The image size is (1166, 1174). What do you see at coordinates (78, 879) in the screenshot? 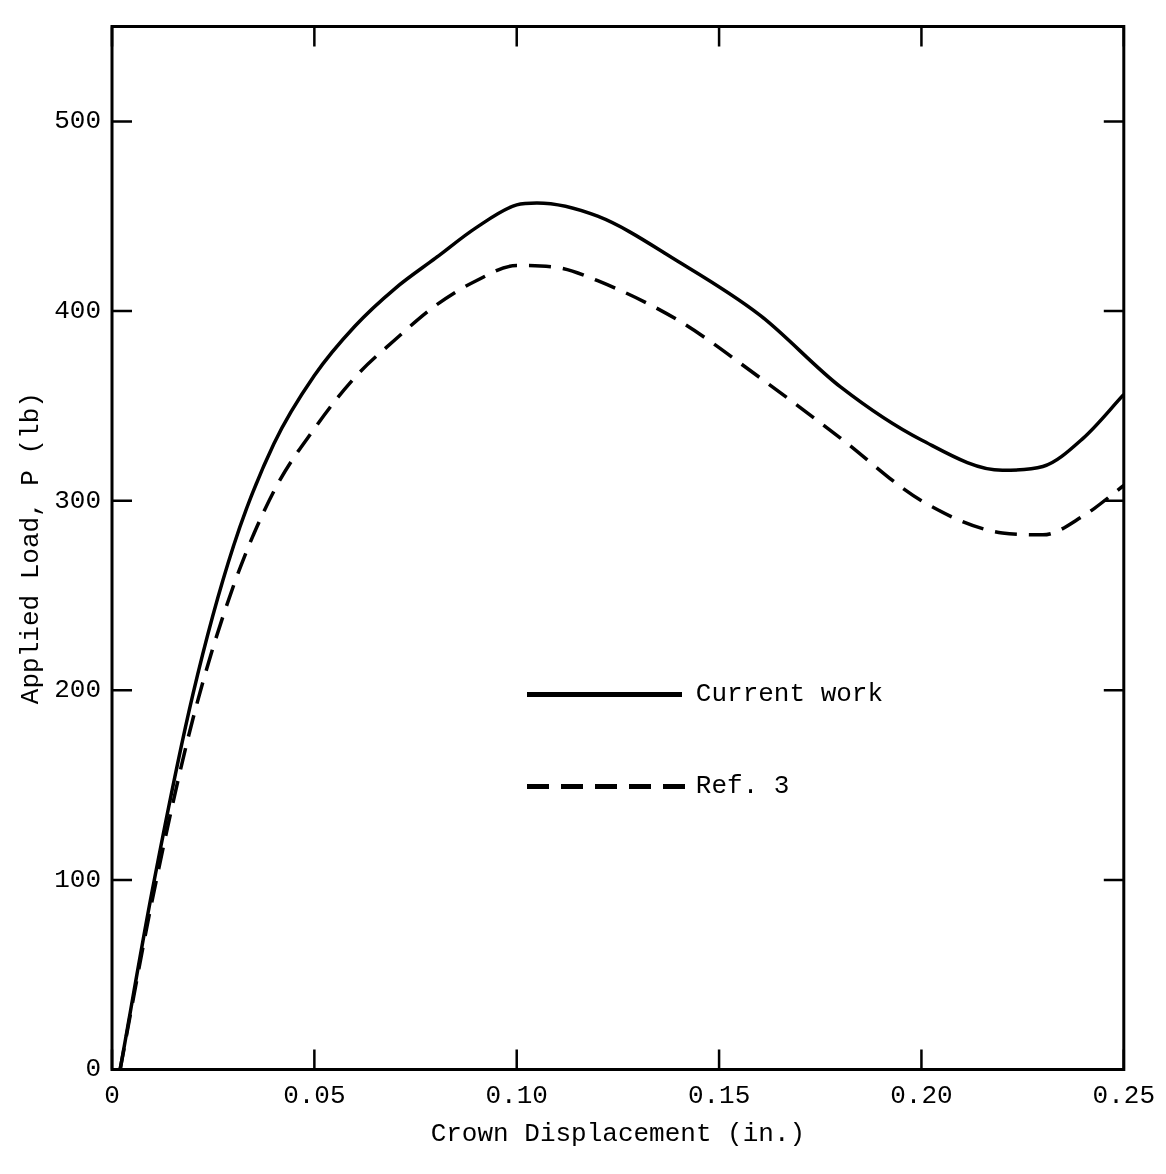
I see `y-tick-label: 100` at bounding box center [78, 879].